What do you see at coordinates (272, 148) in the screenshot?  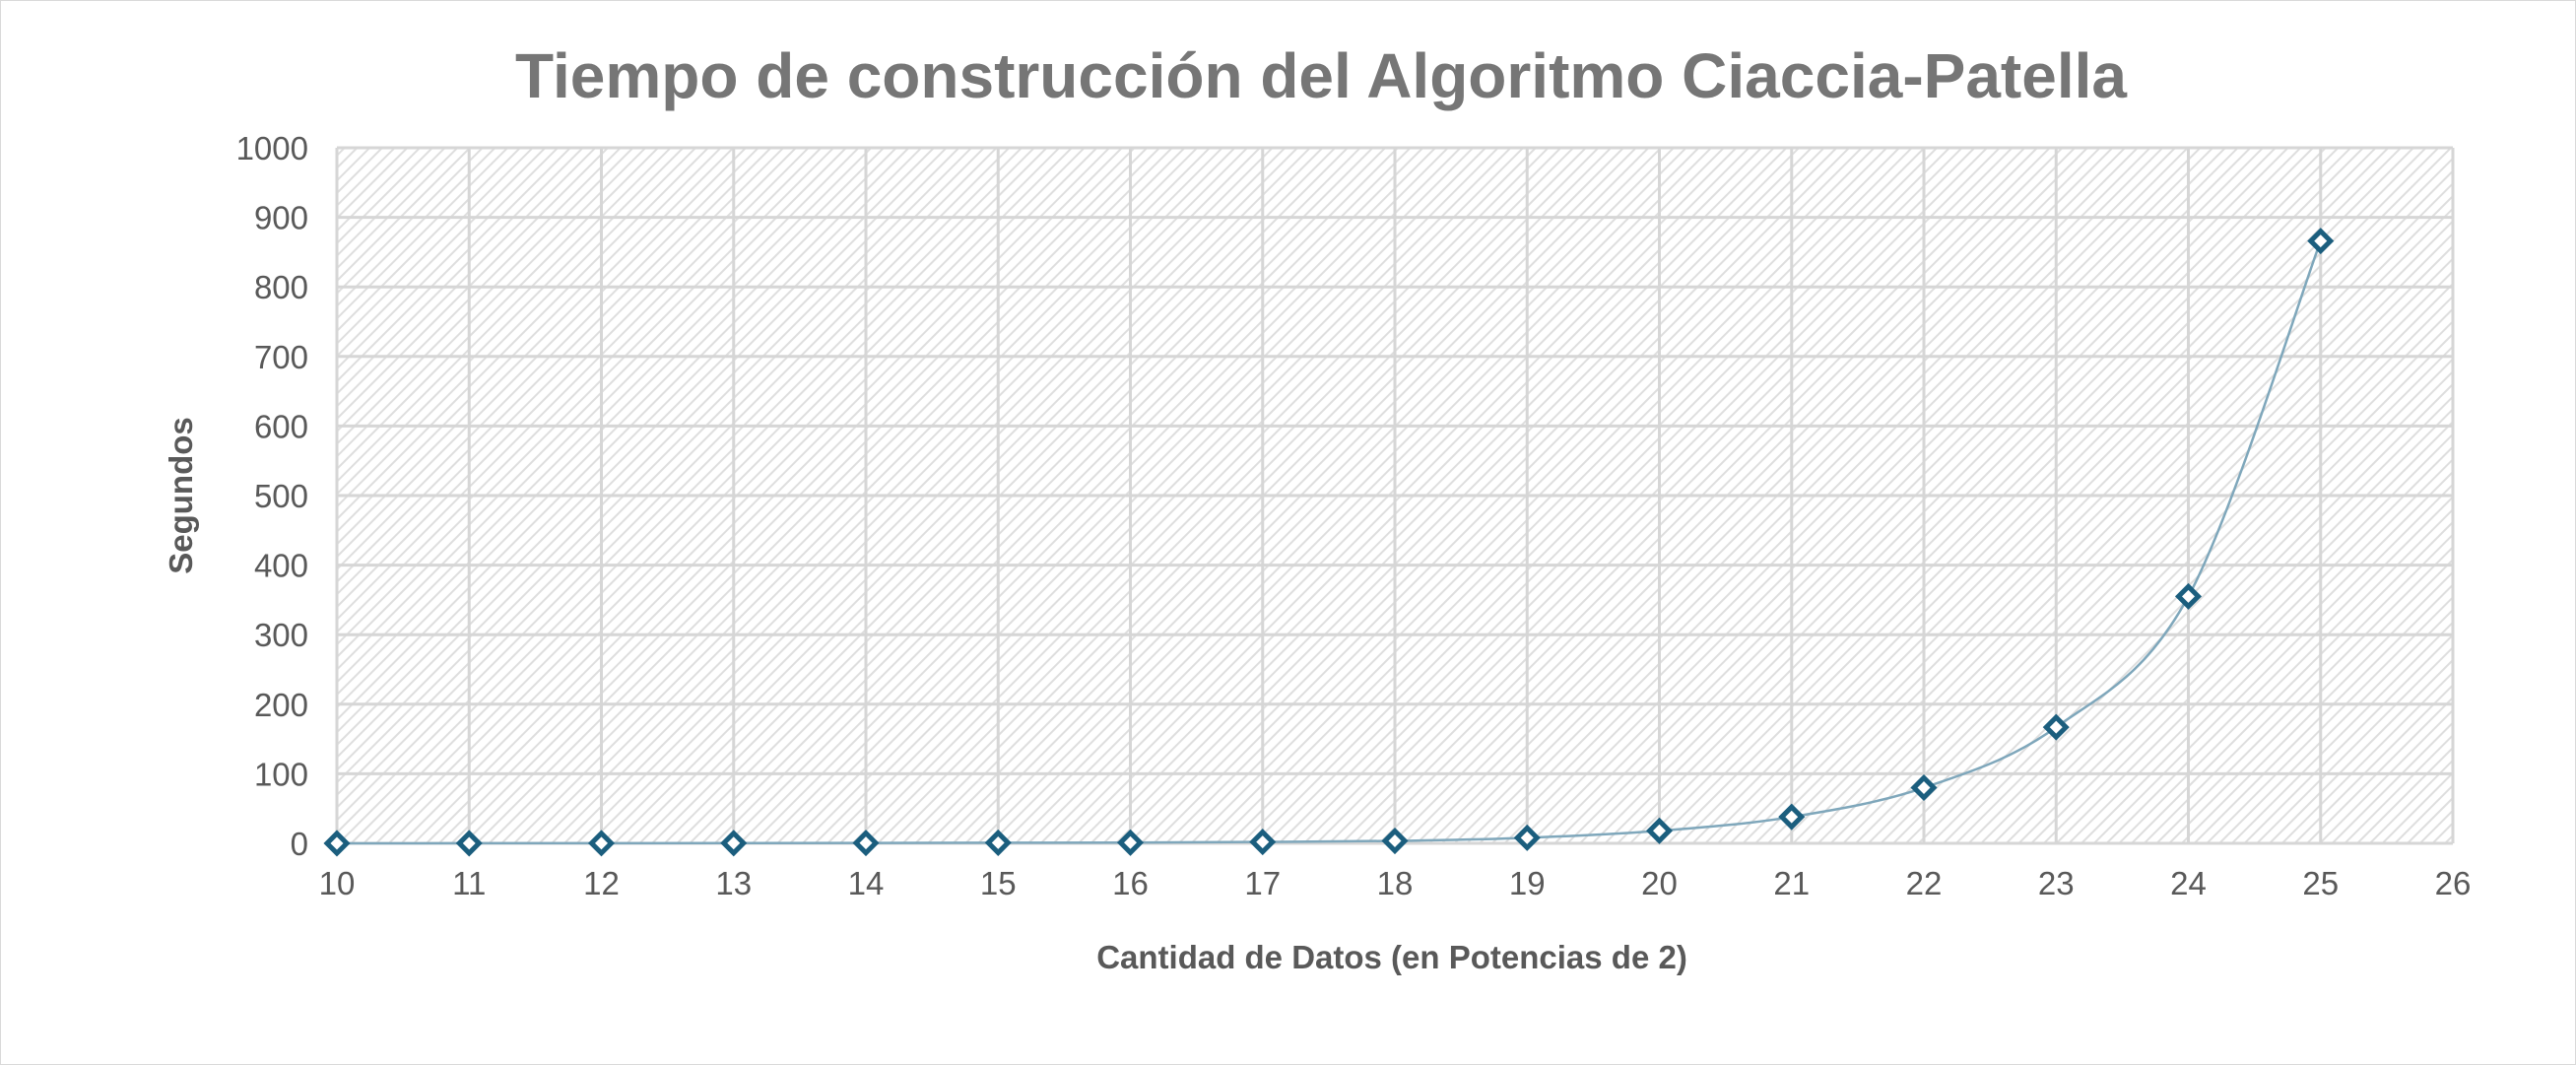 I see `y-tick-label: 1000` at bounding box center [272, 148].